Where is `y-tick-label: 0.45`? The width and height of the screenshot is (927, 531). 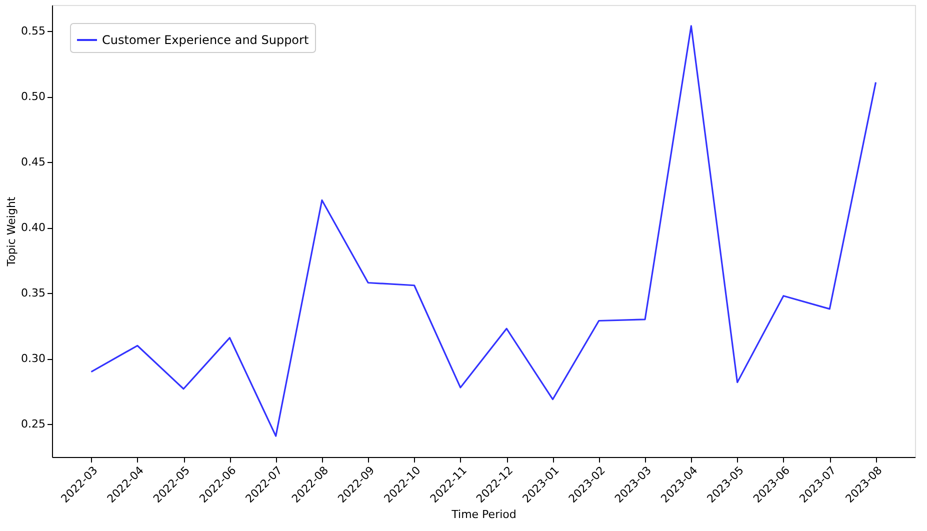 y-tick-label: 0.45 is located at coordinates (33, 162).